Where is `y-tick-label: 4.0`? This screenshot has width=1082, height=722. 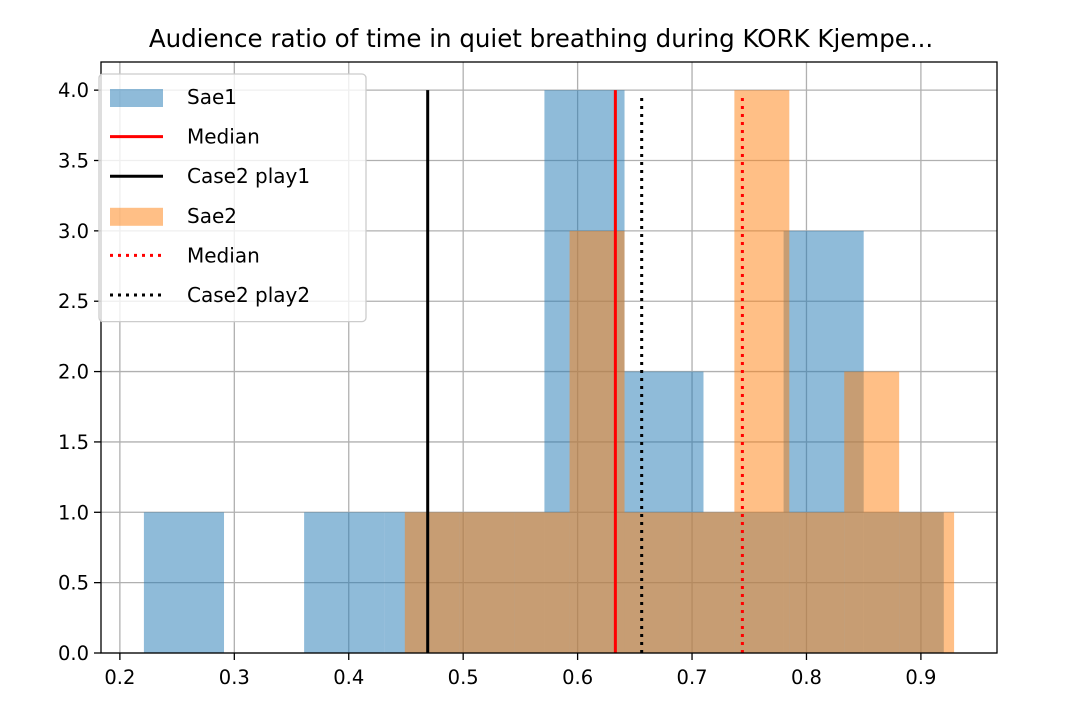 y-tick-label: 4.0 is located at coordinates (73, 90).